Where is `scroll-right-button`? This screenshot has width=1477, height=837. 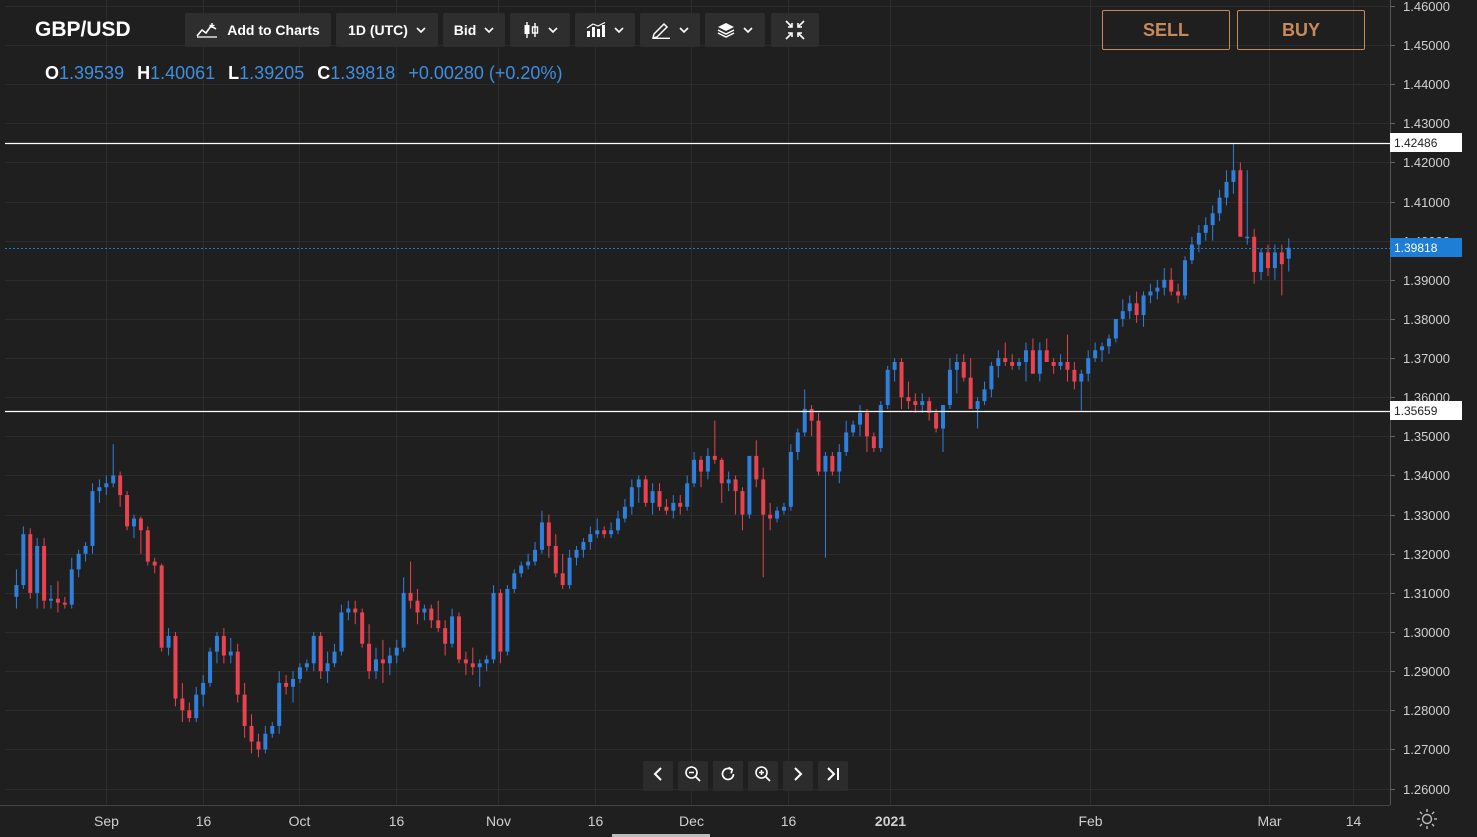 scroll-right-button is located at coordinates (798, 776).